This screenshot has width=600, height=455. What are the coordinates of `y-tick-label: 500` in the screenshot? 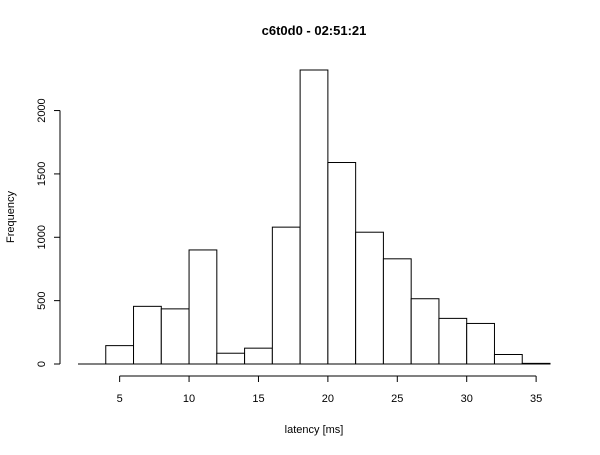 It's located at (42, 300).